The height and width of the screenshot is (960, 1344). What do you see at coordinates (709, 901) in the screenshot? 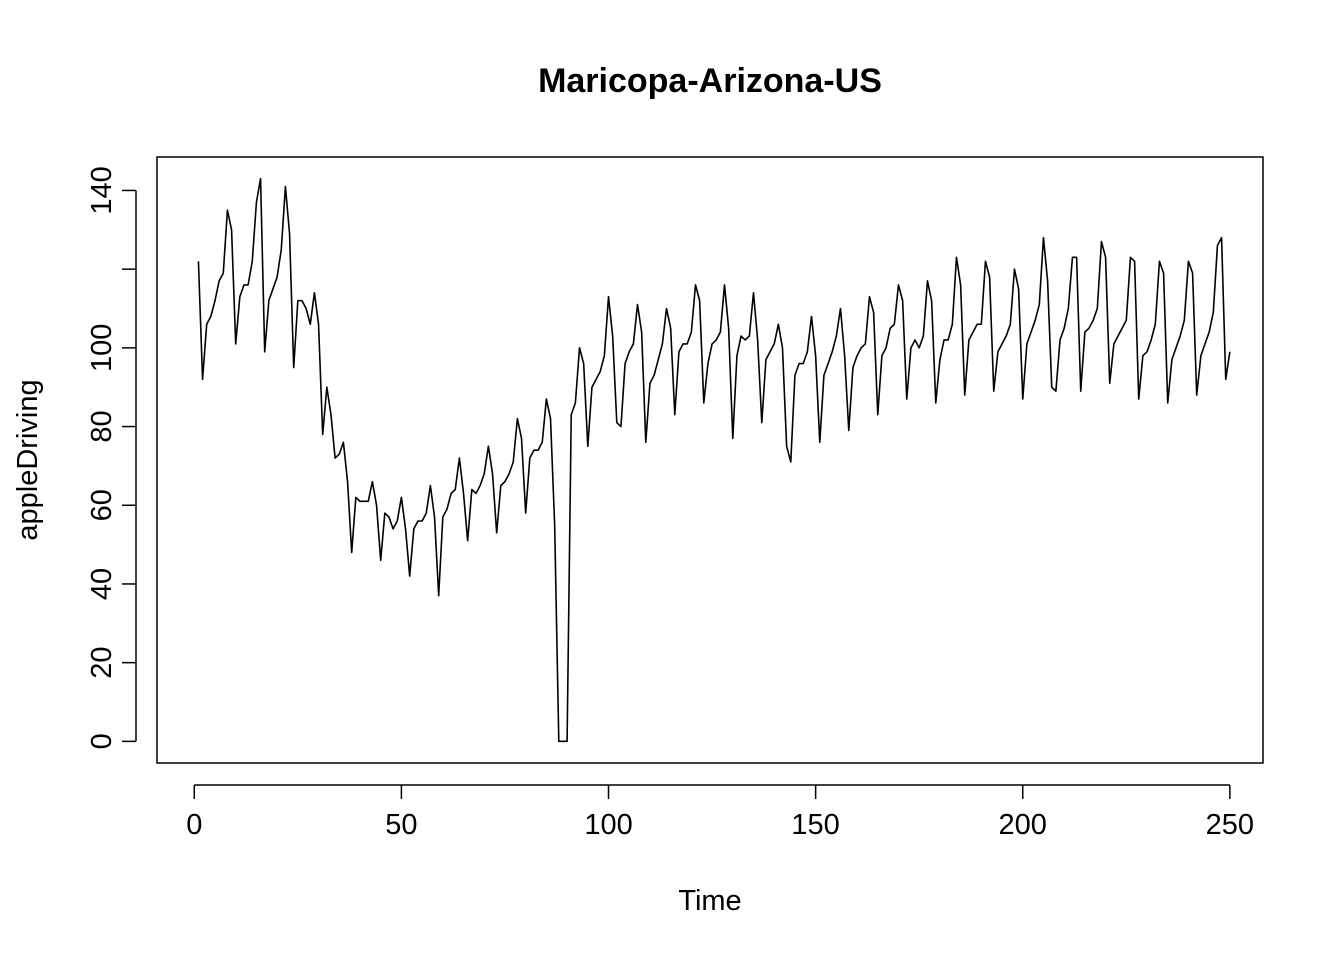
I see `x-axis-label: Time` at bounding box center [709, 901].